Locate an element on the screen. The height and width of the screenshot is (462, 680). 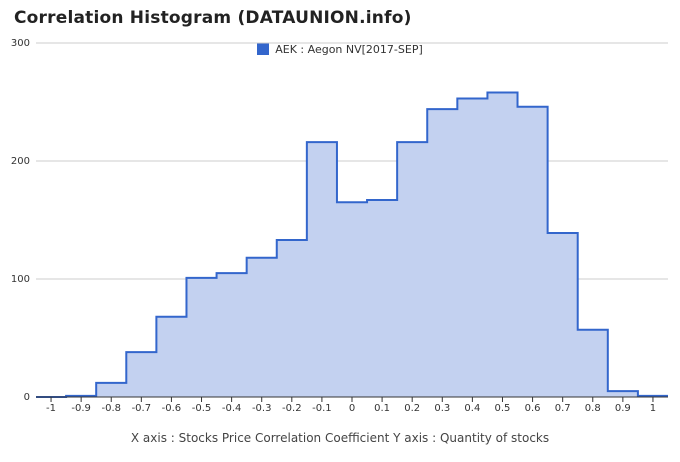
y-tick-label: 100 is located at coordinates (20, 279).